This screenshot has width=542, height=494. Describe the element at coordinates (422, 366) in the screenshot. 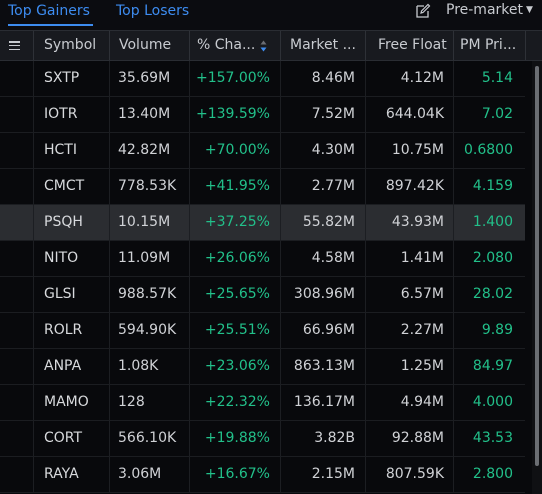

I see `cell-free-float: 1.25M` at that location.